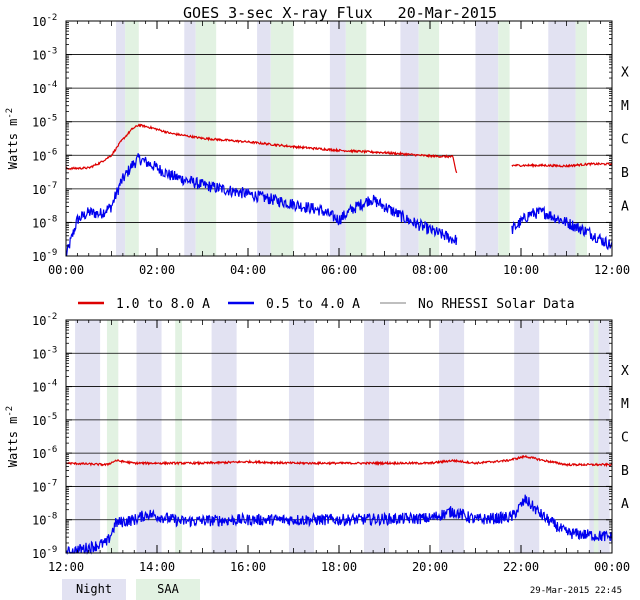  What do you see at coordinates (51, 85) in the screenshot?
I see `top-y-tick-label-exp-5: -4` at bounding box center [51, 85].